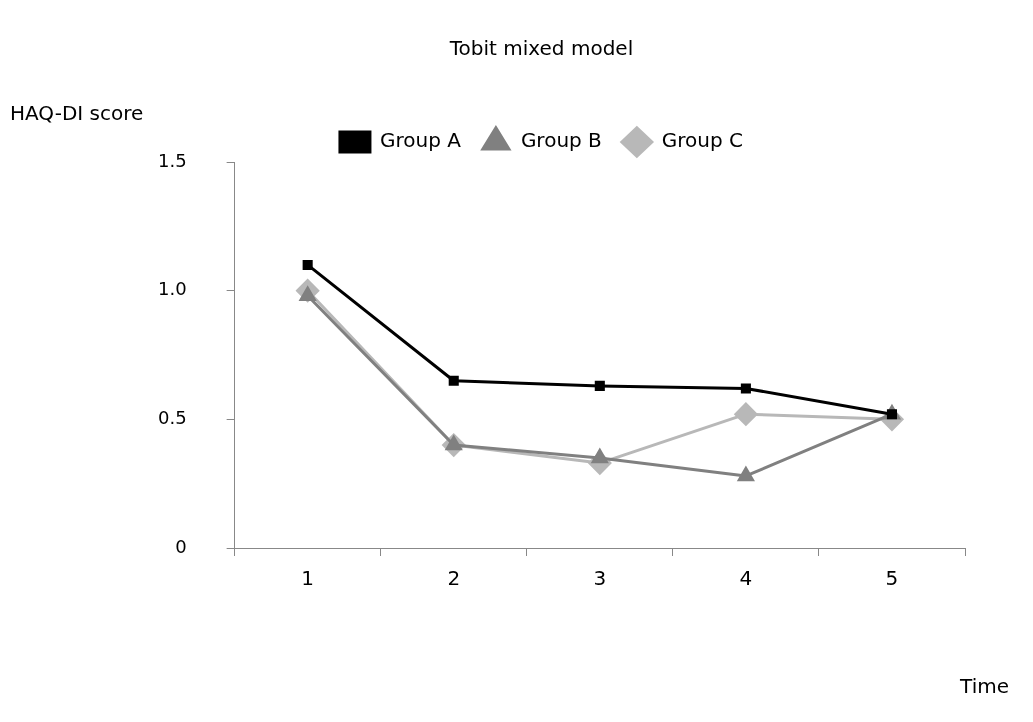  Describe the element at coordinates (308, 578) in the screenshot. I see `x-tick-label: 1` at that location.